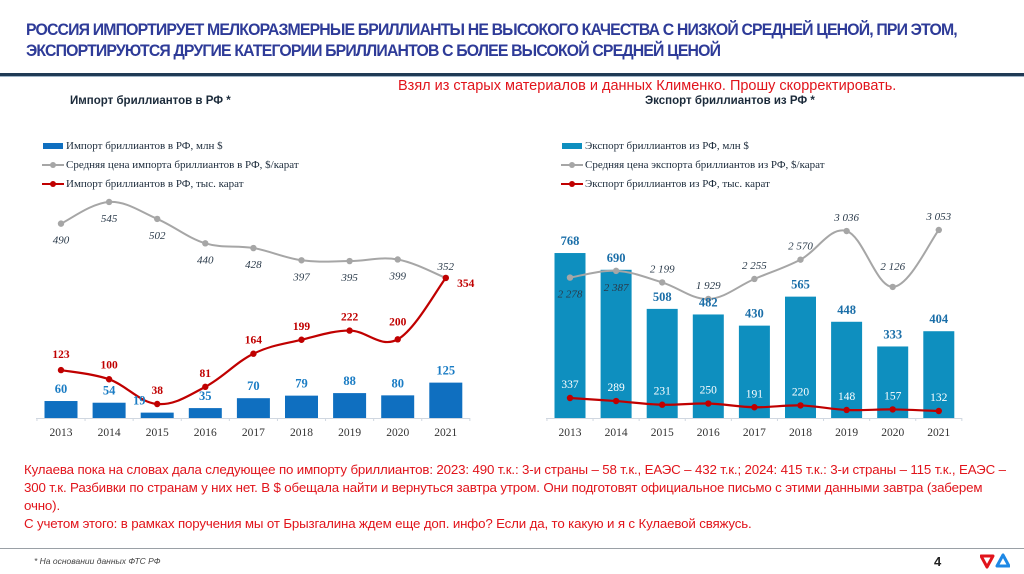 The width and height of the screenshot is (1024, 574). I want to click on price-value-label: 2 126, so click(892, 267).